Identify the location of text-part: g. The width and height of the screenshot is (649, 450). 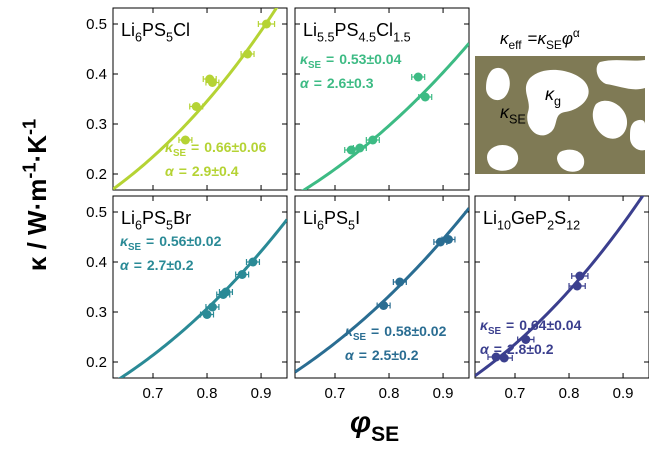
(557, 101).